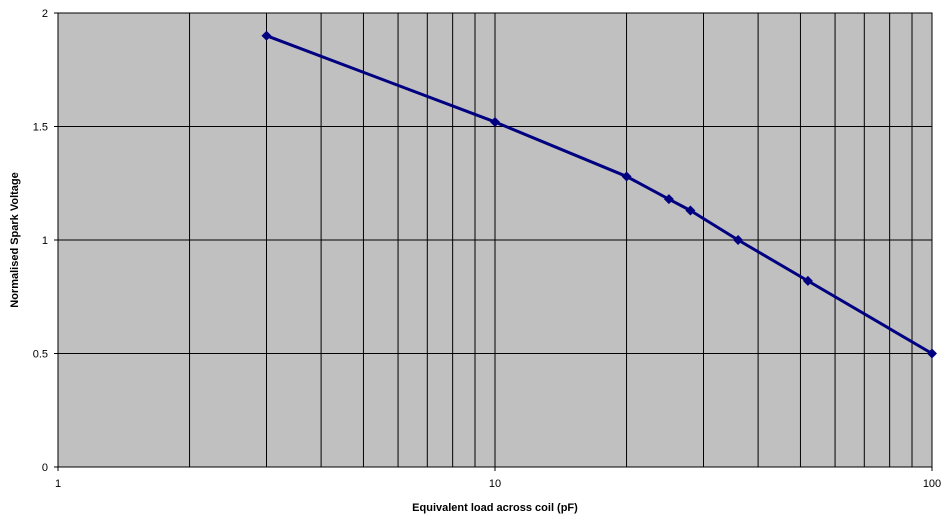 The height and width of the screenshot is (521, 942). I want to click on x-tick-label: 10, so click(495, 484).